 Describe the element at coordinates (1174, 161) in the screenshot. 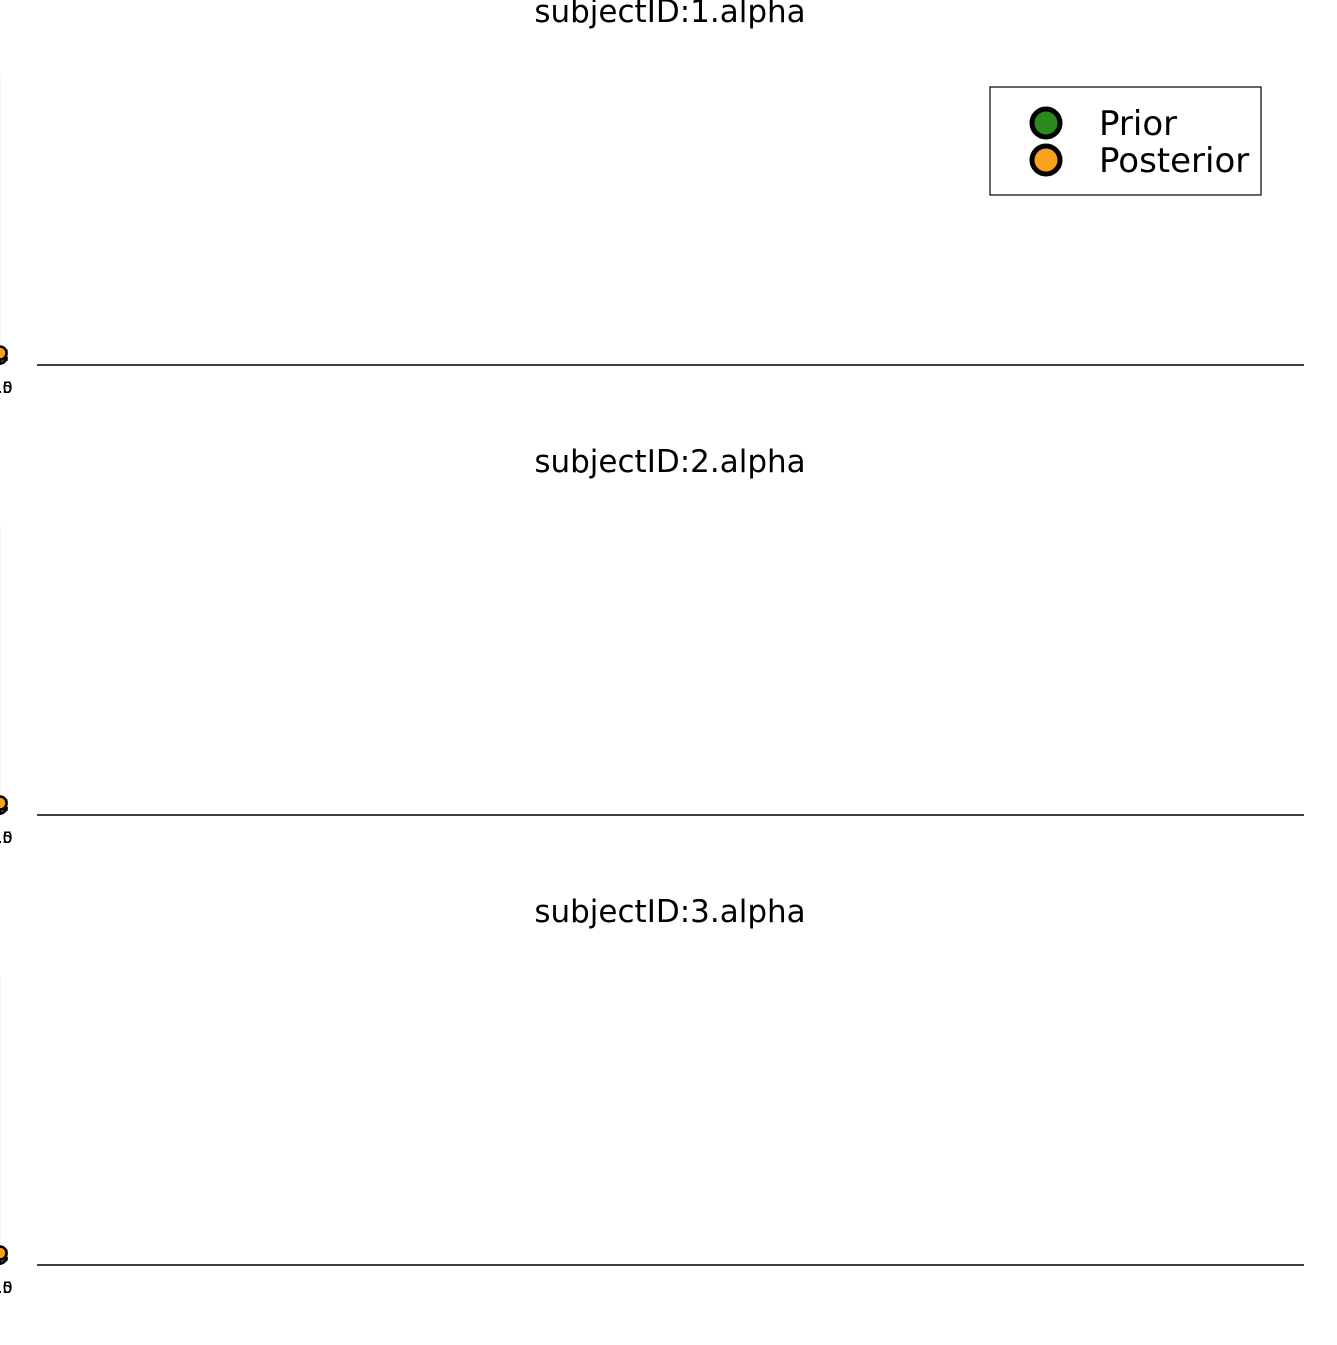

I see `legend-label-posterior: Posterior` at that location.